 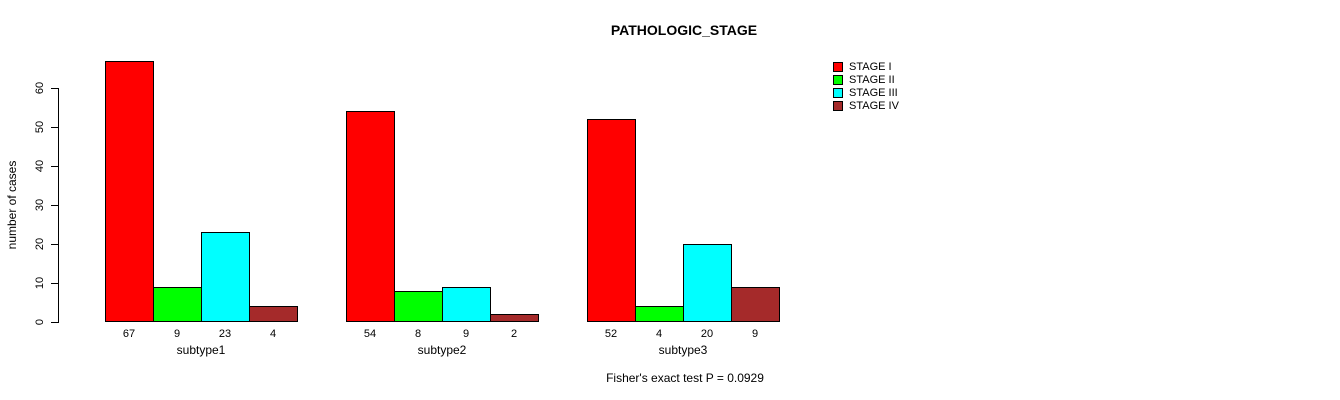 What do you see at coordinates (442, 350) in the screenshot?
I see `x-category-label: subtype2` at bounding box center [442, 350].